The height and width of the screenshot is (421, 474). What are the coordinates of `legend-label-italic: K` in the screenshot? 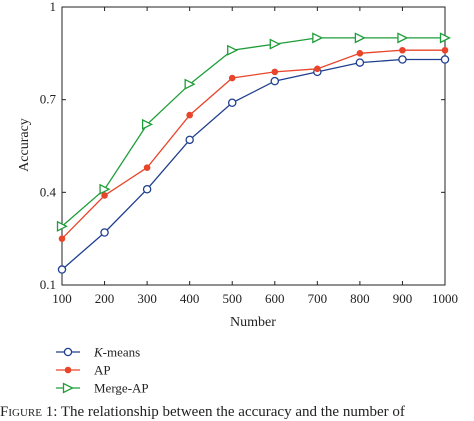 It's located at (98, 352).